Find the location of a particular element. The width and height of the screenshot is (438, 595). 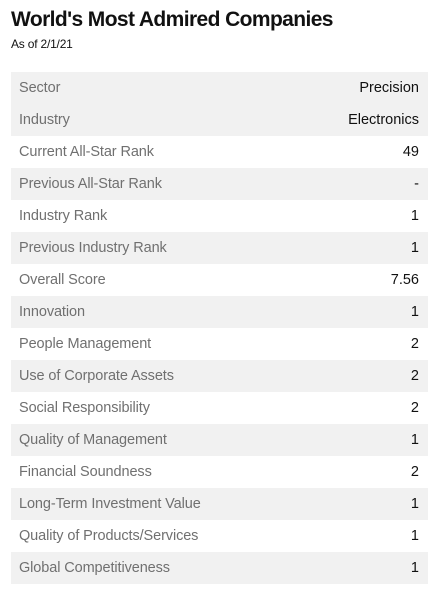

page-title: World's Most Admired Companies is located at coordinates (172, 19).